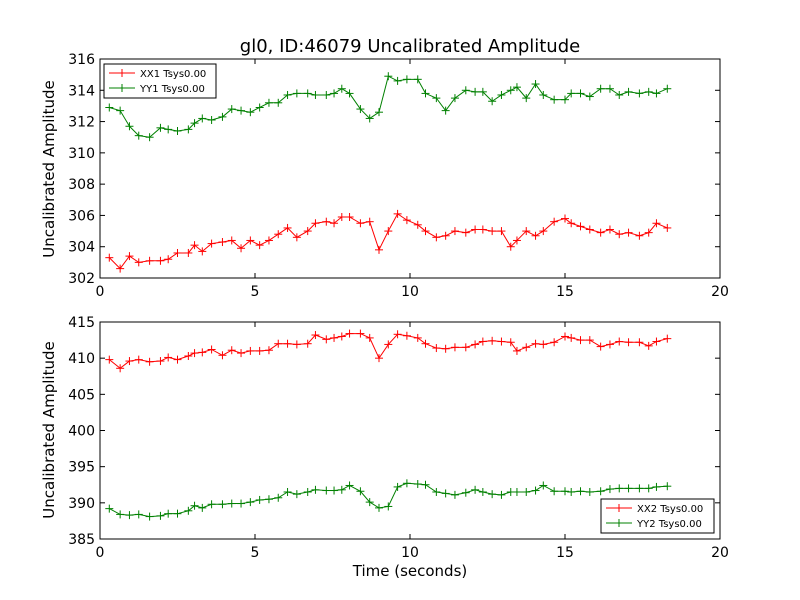 Image resolution: width=800 pixels, height=600 pixels. I want to click on top-subplot-ytick-label: 302, so click(81, 279).